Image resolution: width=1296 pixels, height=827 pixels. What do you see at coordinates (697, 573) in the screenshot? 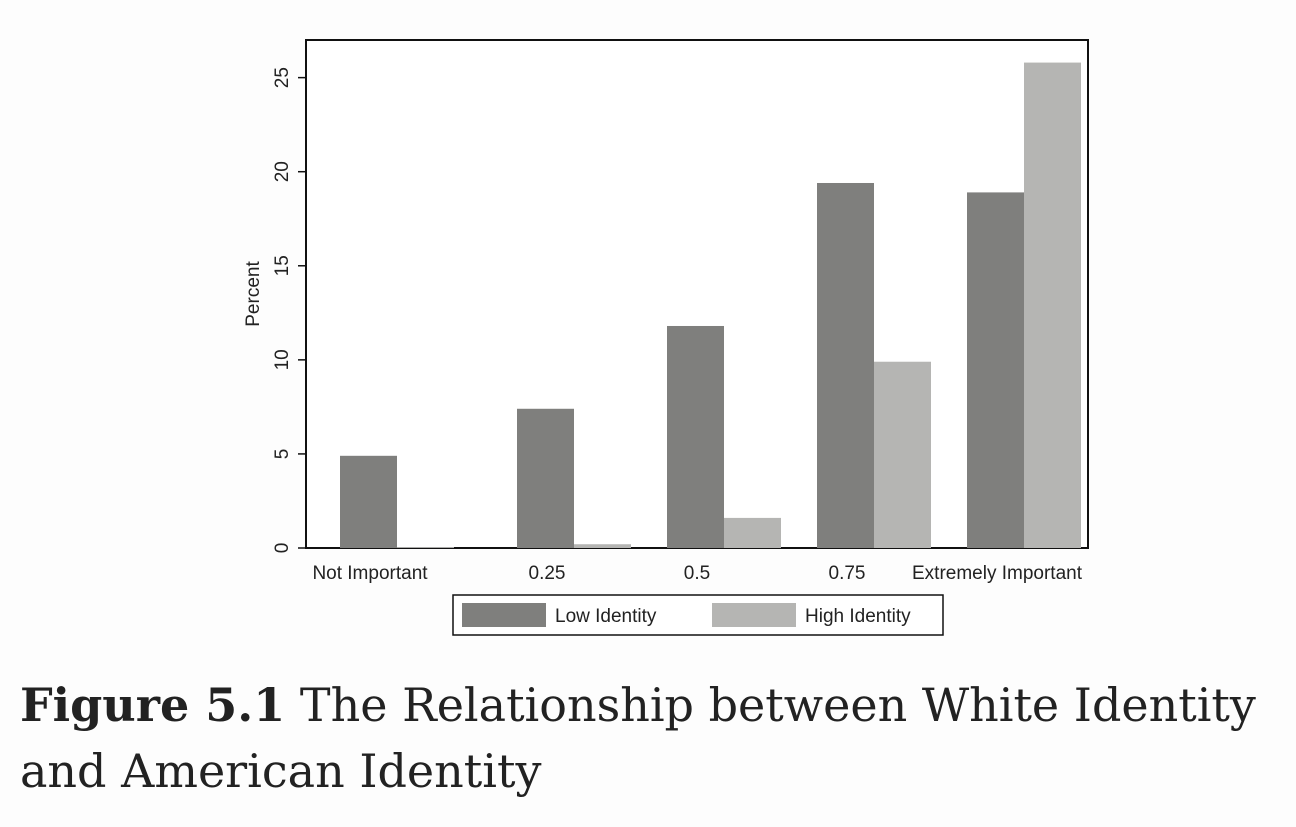
I see `x-tick-label: 0.5` at bounding box center [697, 573].